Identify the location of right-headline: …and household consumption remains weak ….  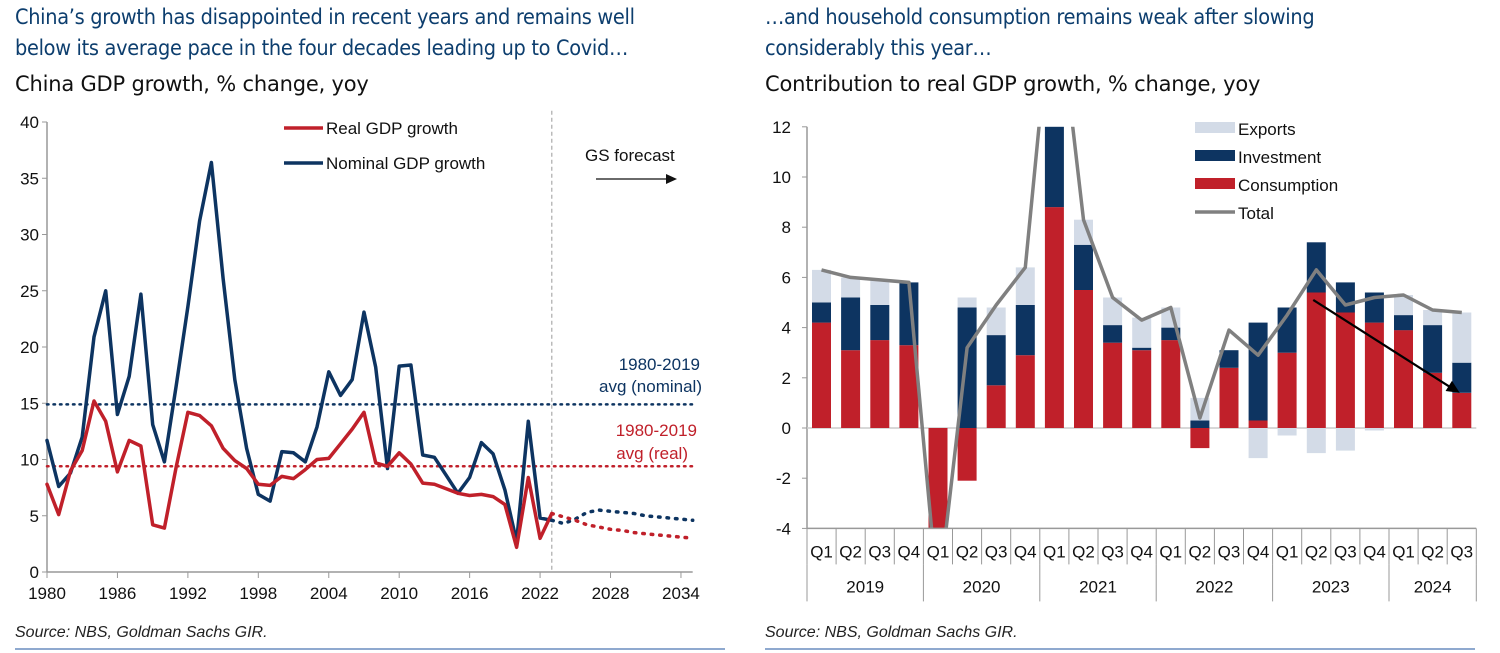
(1040, 33).